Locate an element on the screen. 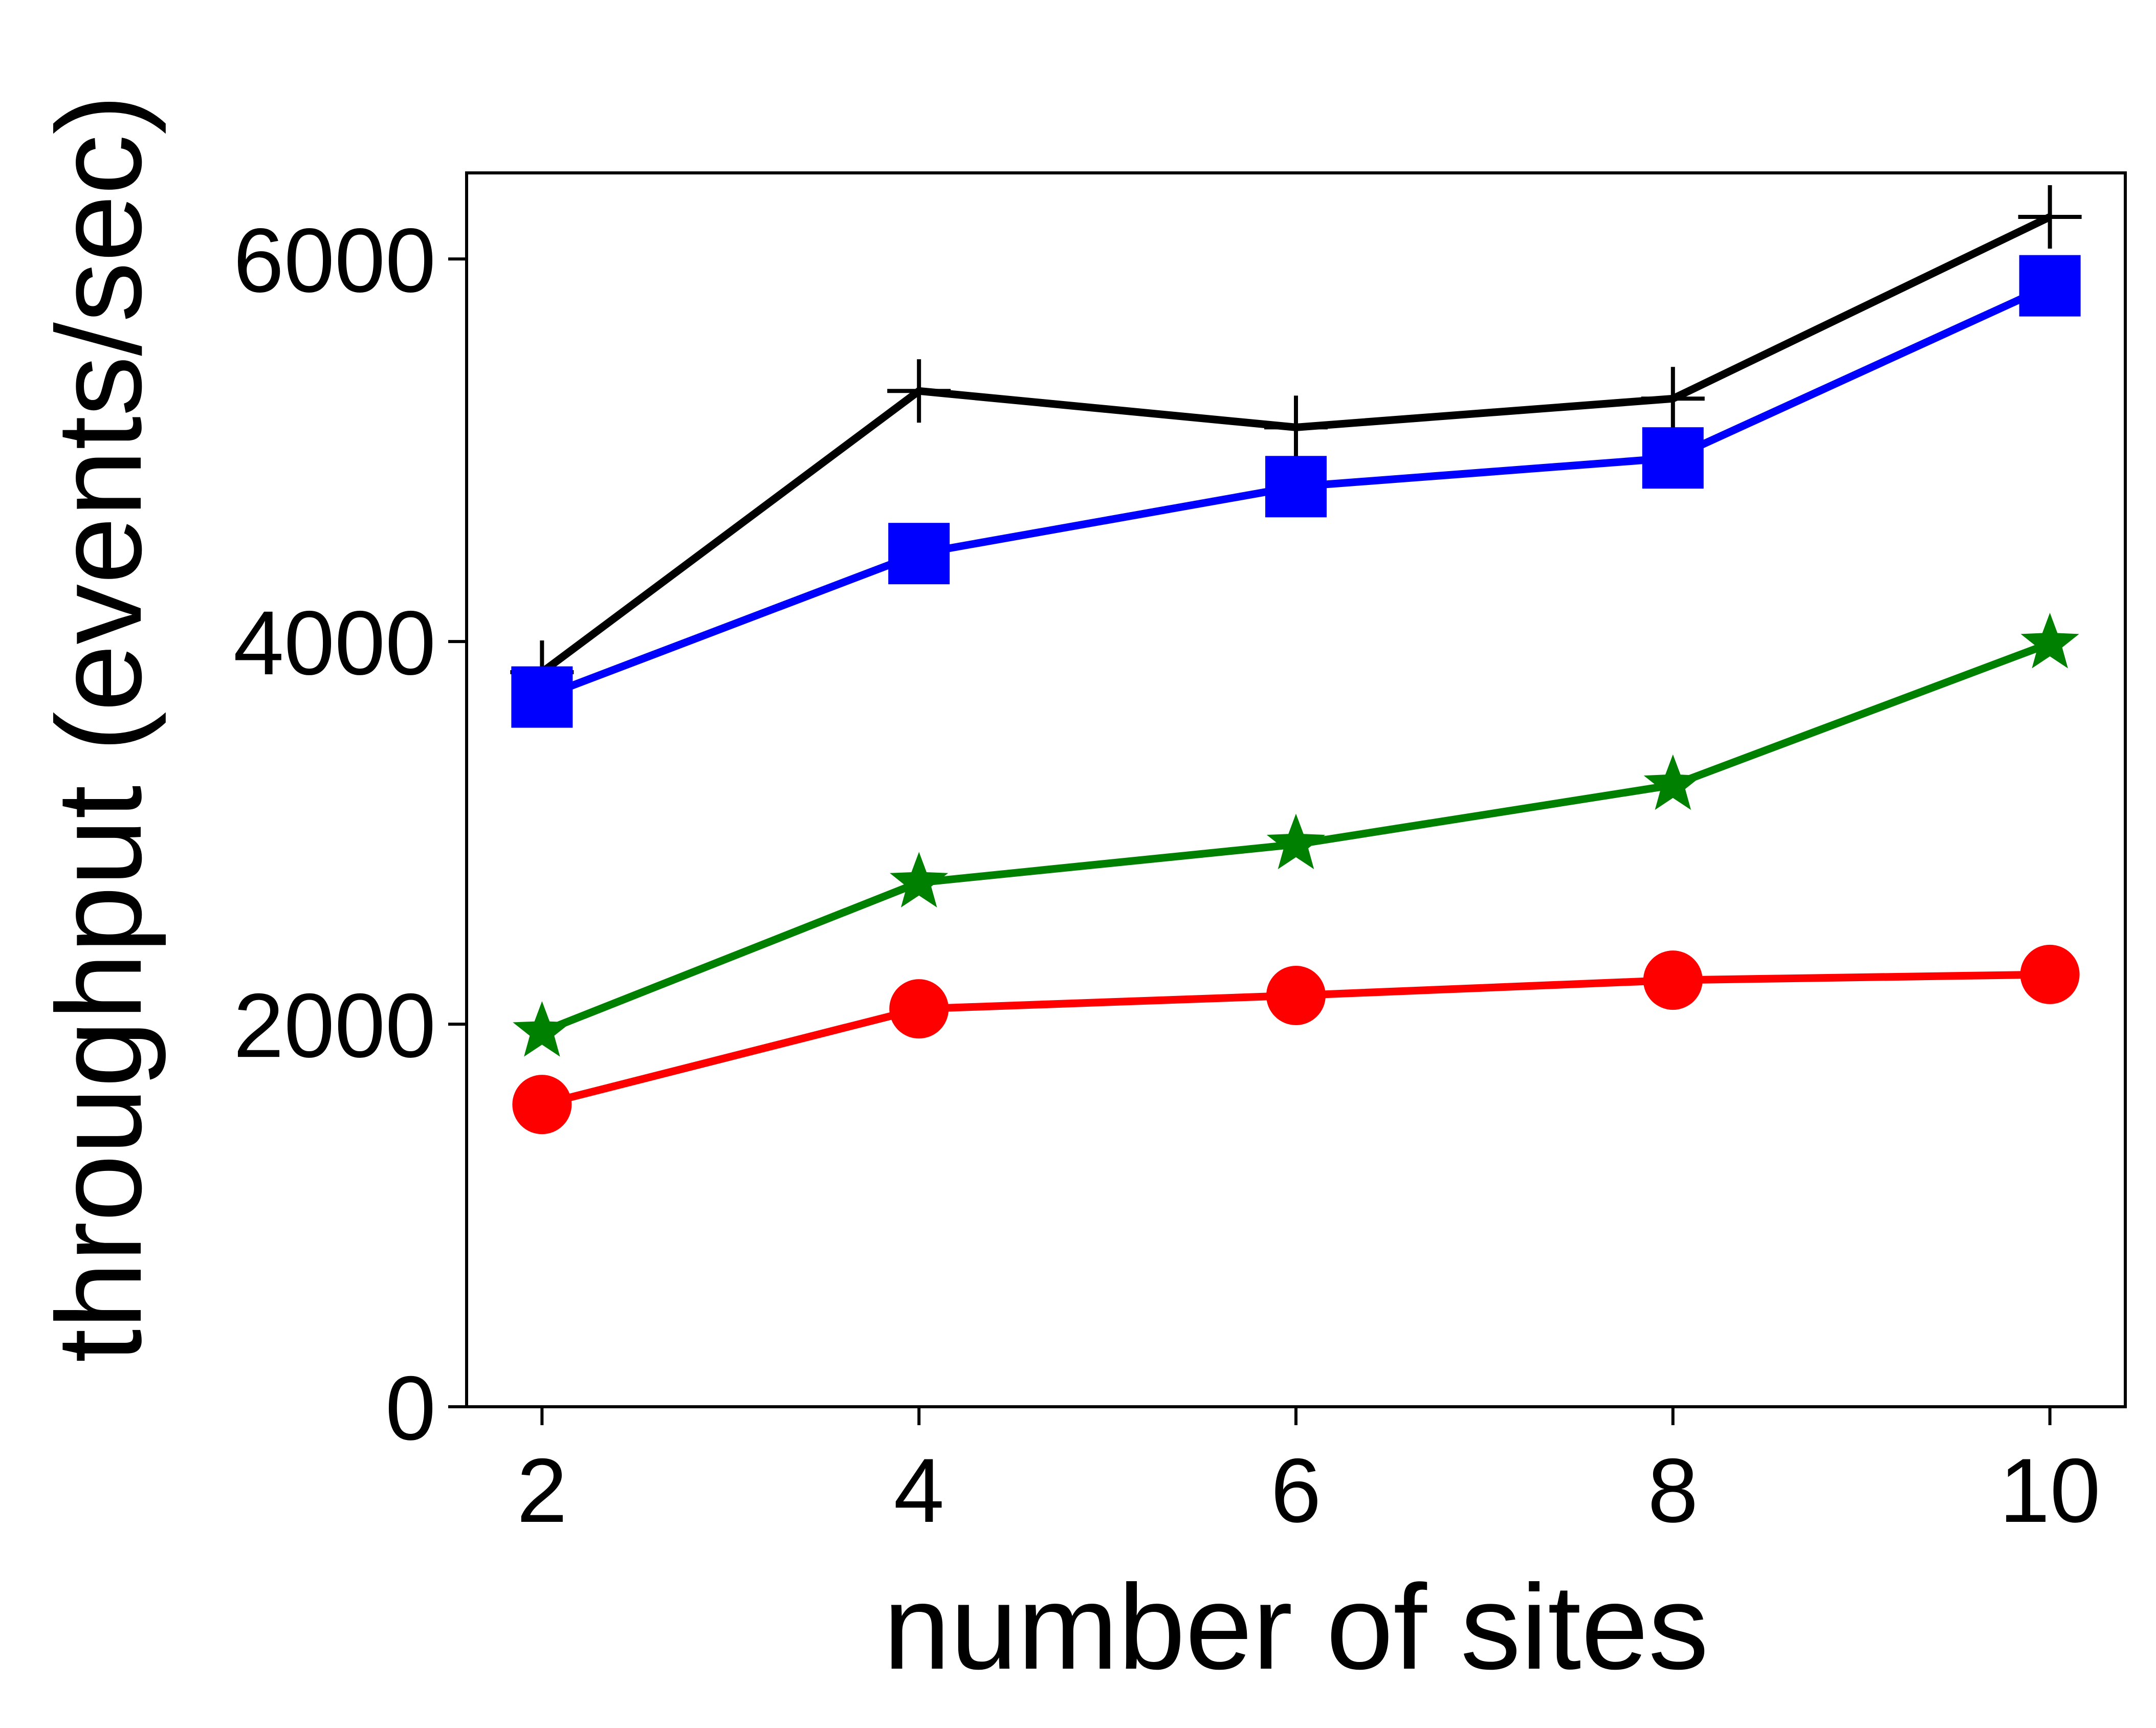 The image size is (2156, 1728). y-tick-label: 6000 is located at coordinates (334, 260).